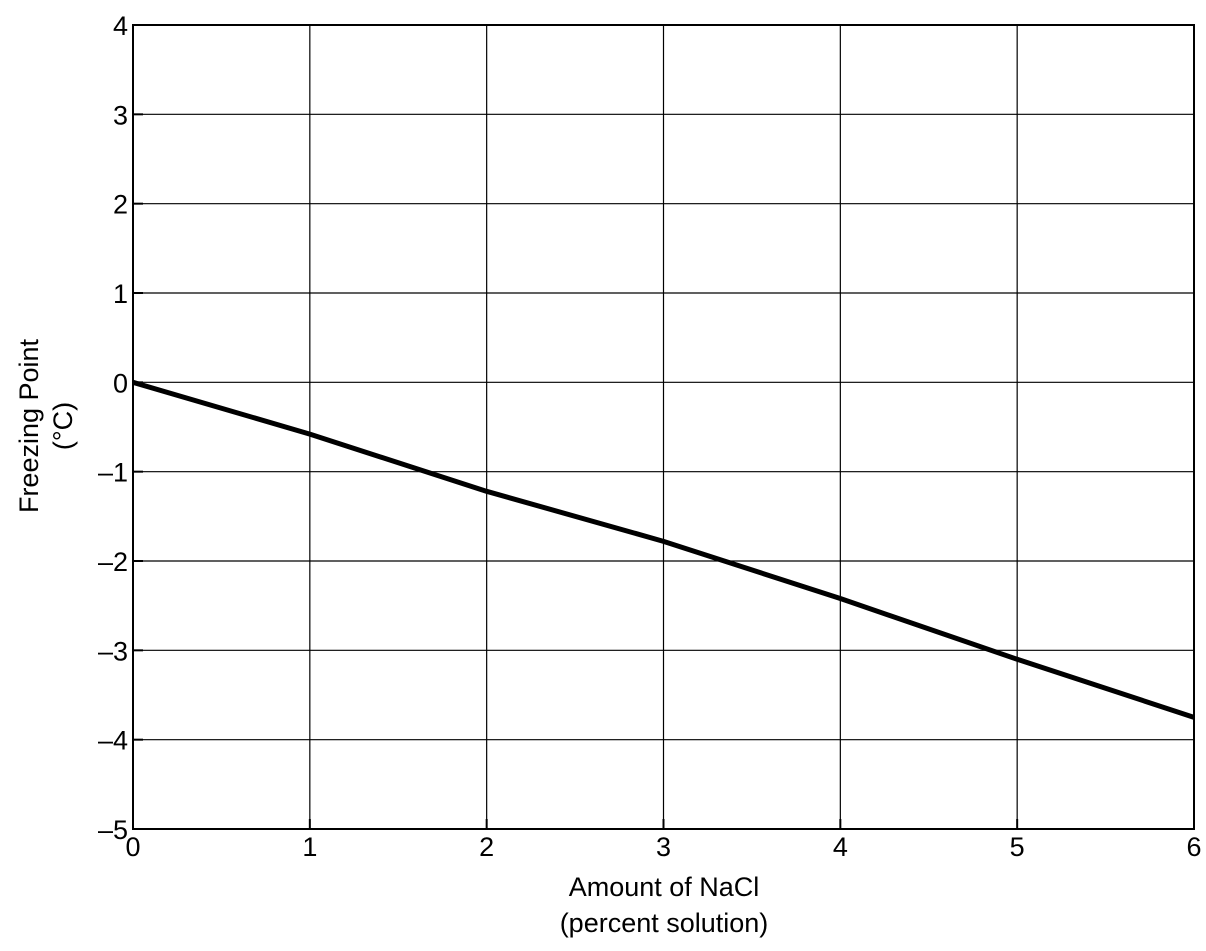  I want to click on x-tick-label: 3, so click(663, 847).